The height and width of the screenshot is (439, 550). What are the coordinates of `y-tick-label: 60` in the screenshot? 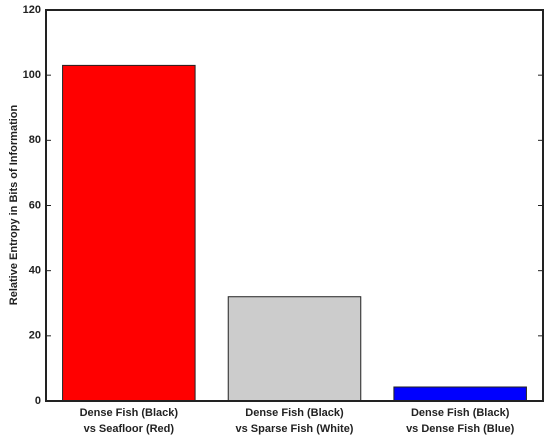 It's located at (35, 205).